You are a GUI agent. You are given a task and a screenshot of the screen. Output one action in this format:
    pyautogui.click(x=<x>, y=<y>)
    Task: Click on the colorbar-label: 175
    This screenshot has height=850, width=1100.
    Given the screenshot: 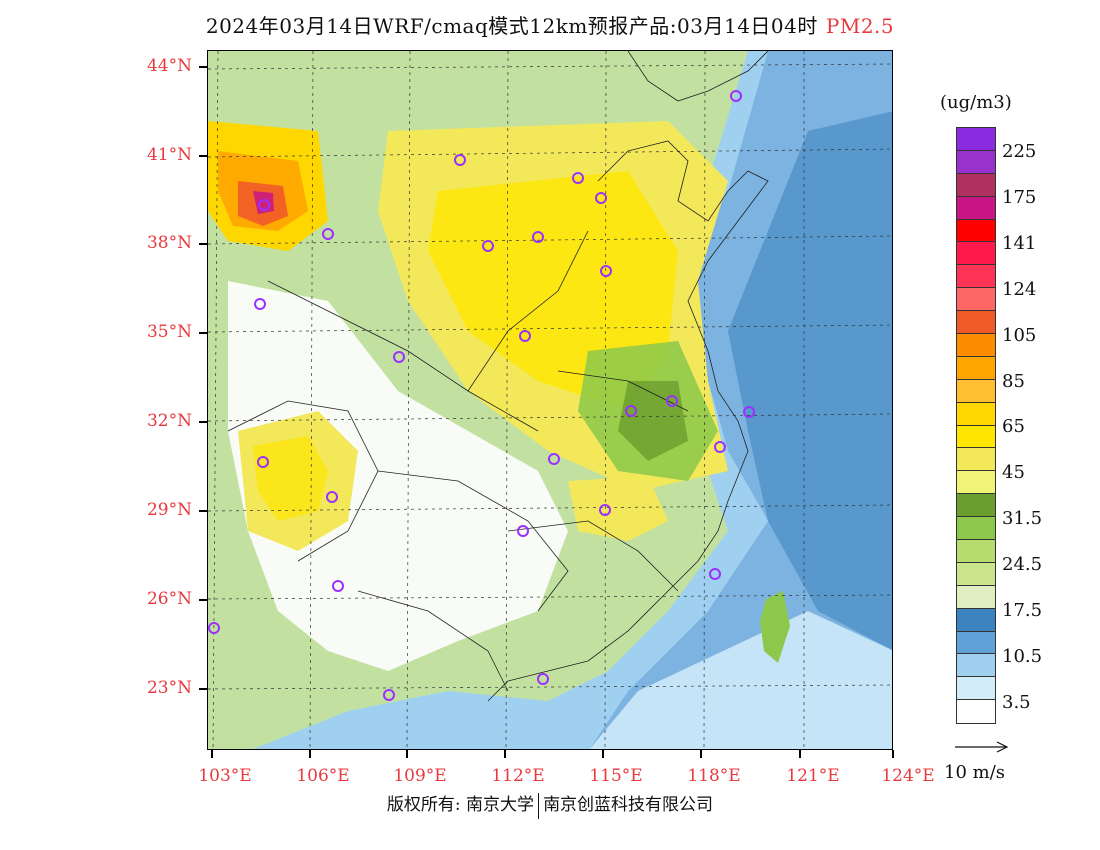 What is the action you would take?
    pyautogui.click(x=1019, y=197)
    